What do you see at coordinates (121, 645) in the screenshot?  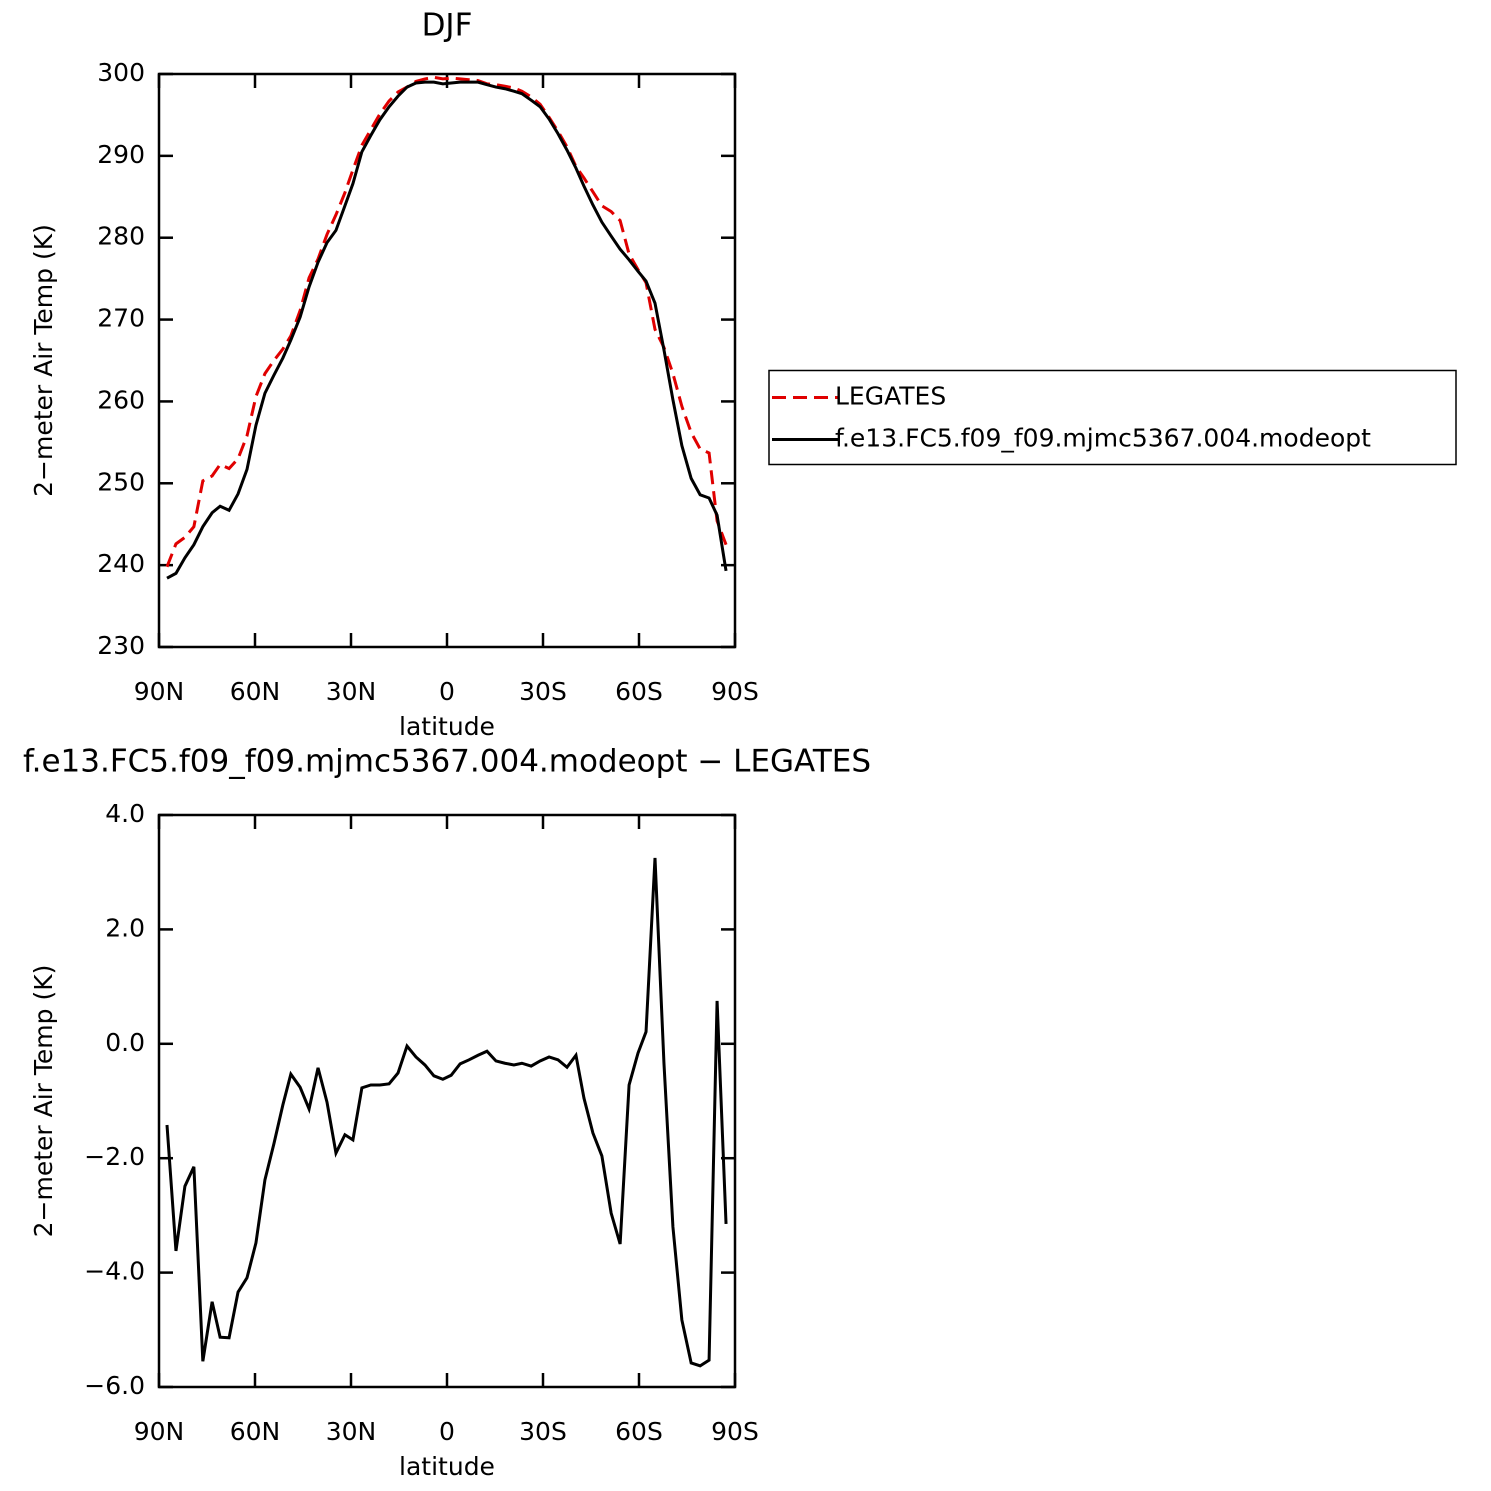 I see `y-tick-label: 230` at bounding box center [121, 645].